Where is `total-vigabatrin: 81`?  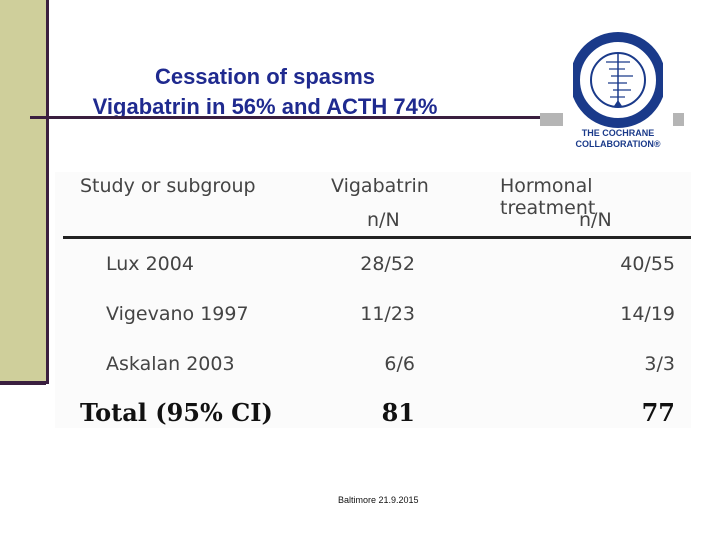
total-vigabatrin: 81 is located at coordinates (398, 412).